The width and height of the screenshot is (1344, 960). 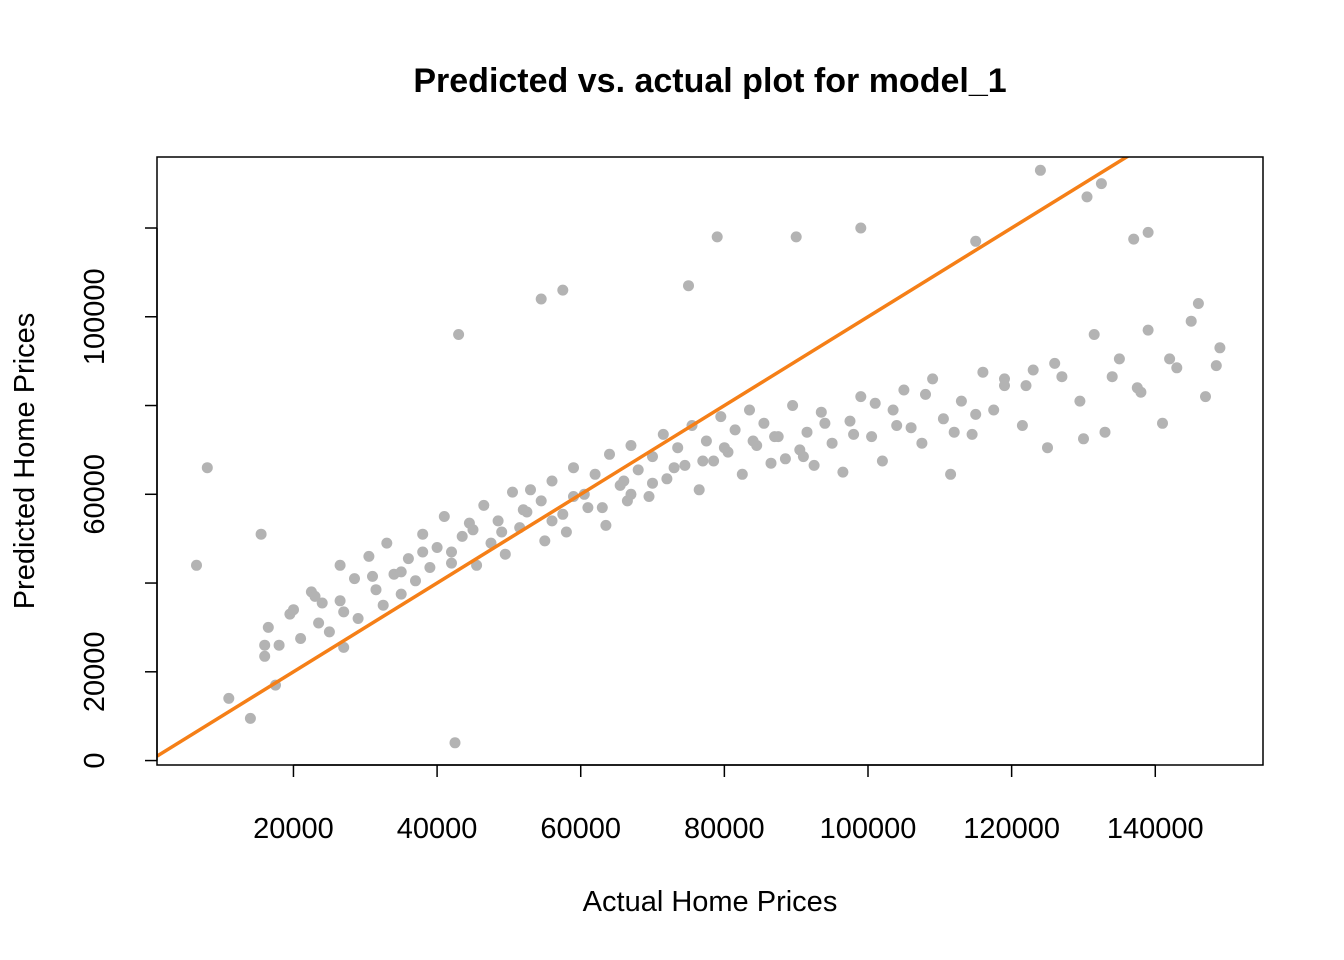 I want to click on x-tick-label: 40000, so click(x=437, y=829).